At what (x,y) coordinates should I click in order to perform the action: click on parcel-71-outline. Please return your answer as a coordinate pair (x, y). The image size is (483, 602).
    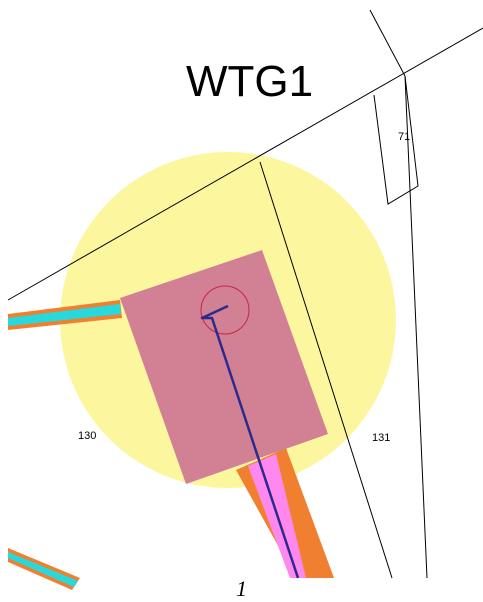
    Looking at the image, I should click on (396, 140).